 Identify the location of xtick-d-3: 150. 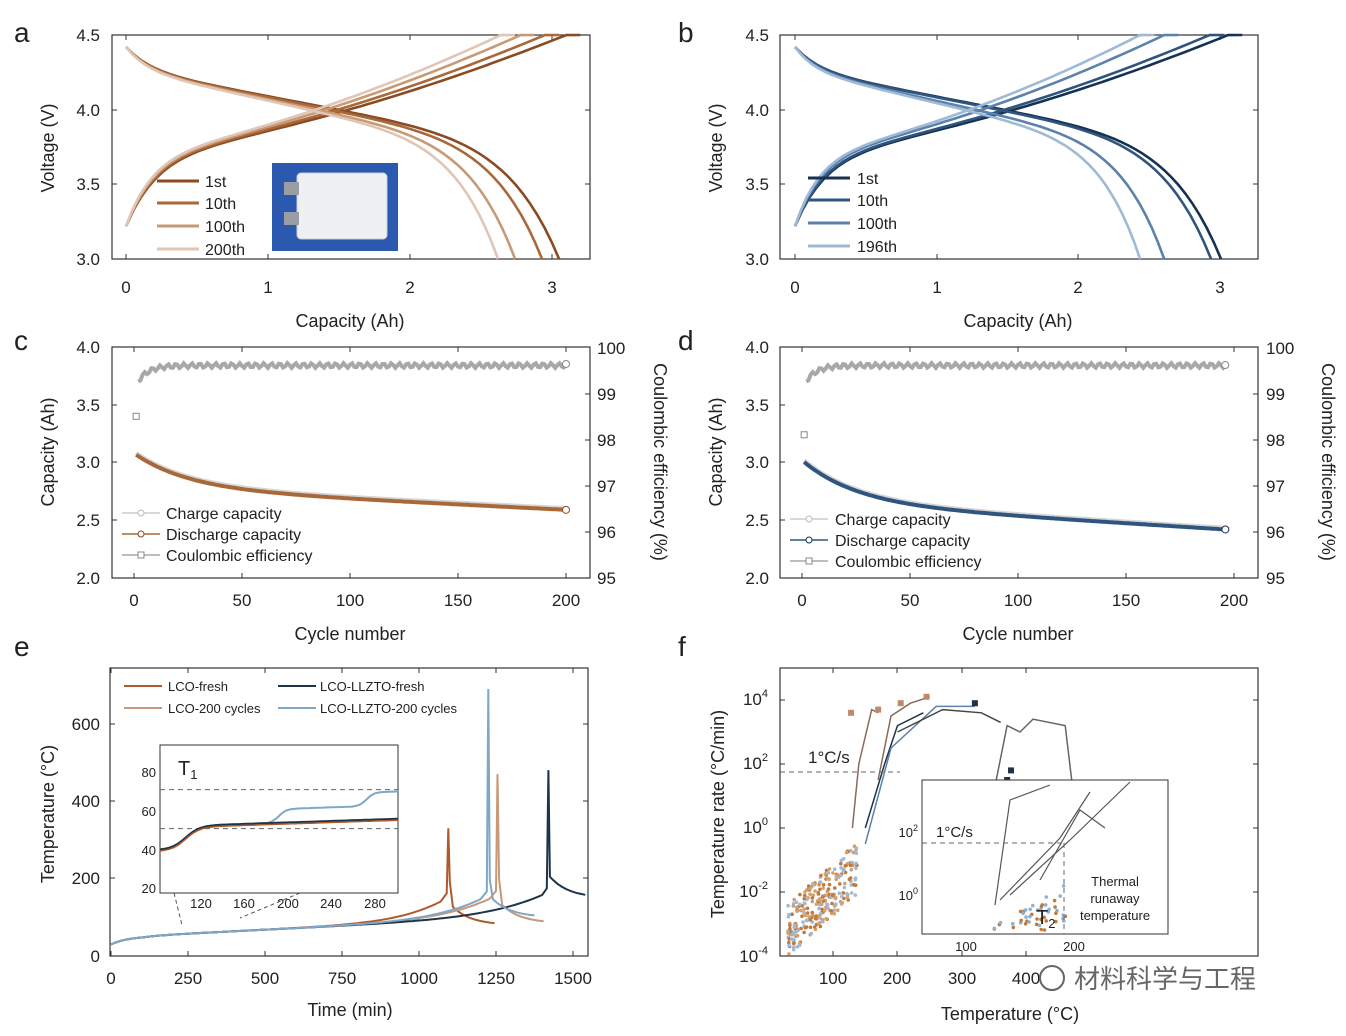
(1126, 600).